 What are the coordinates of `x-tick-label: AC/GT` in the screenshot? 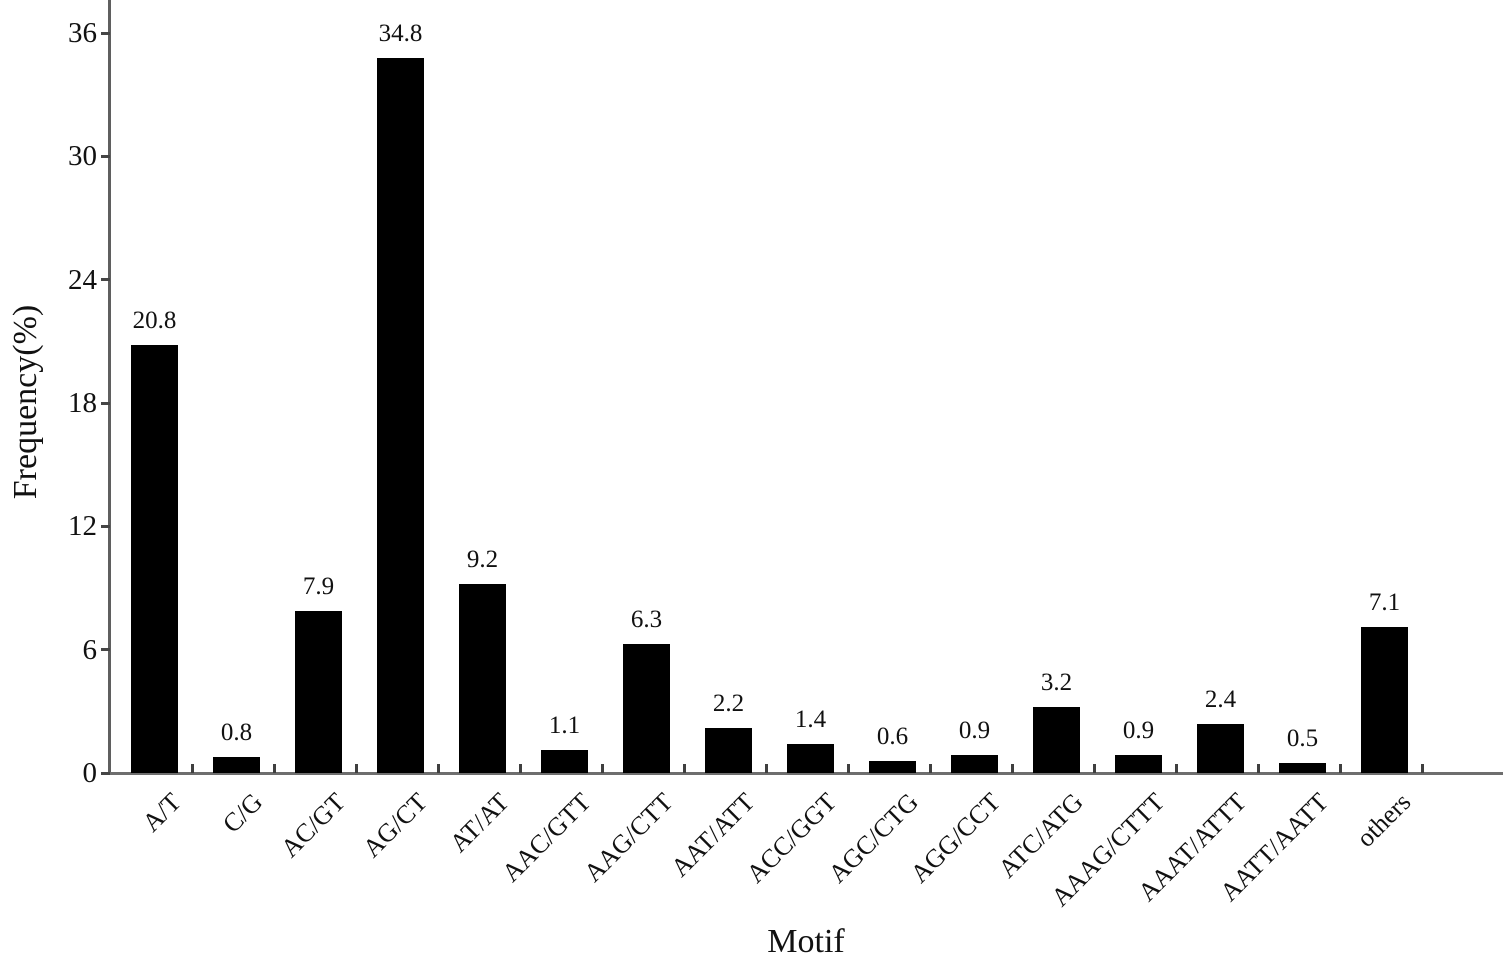 It's located at (312, 825).